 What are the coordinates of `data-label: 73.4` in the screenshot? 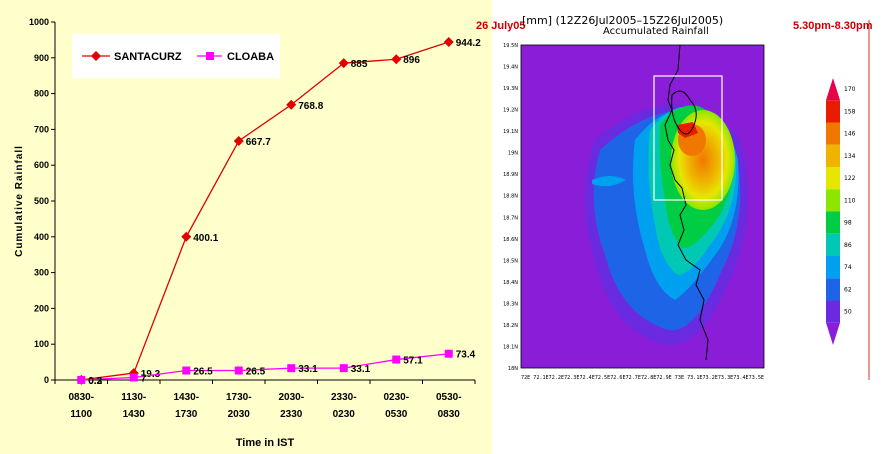 It's located at (466, 355).